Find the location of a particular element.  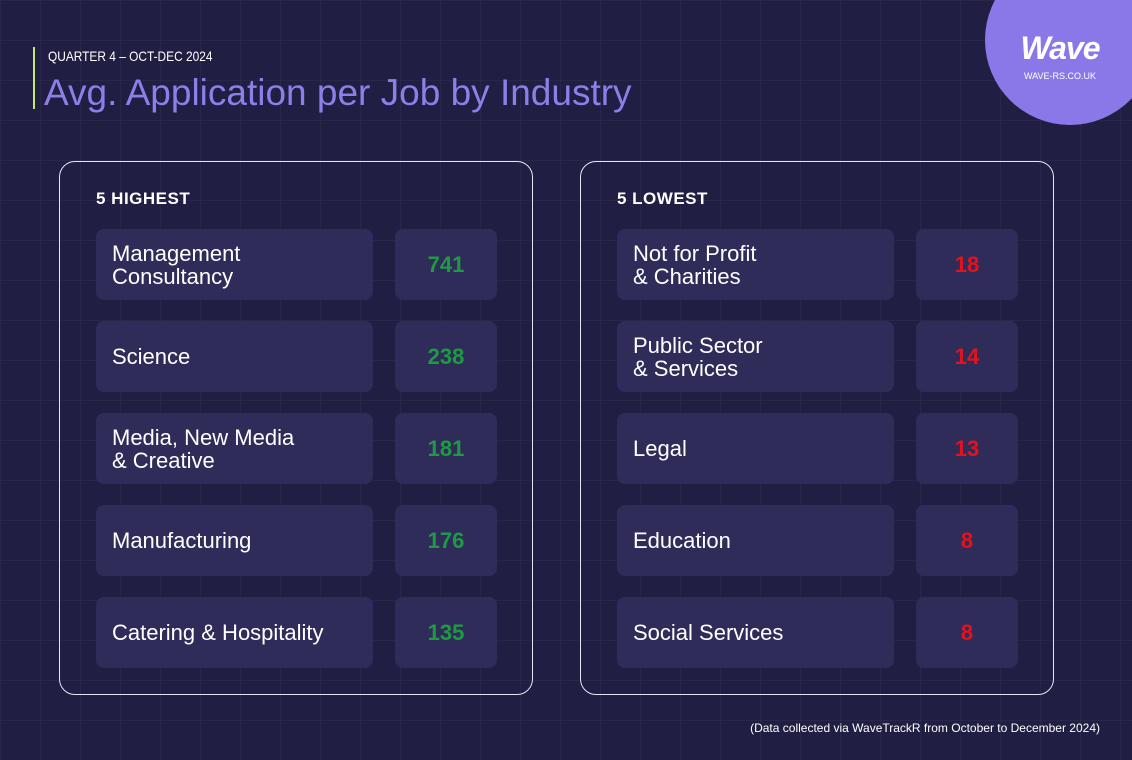

industry-value: 13 is located at coordinates (967, 448).